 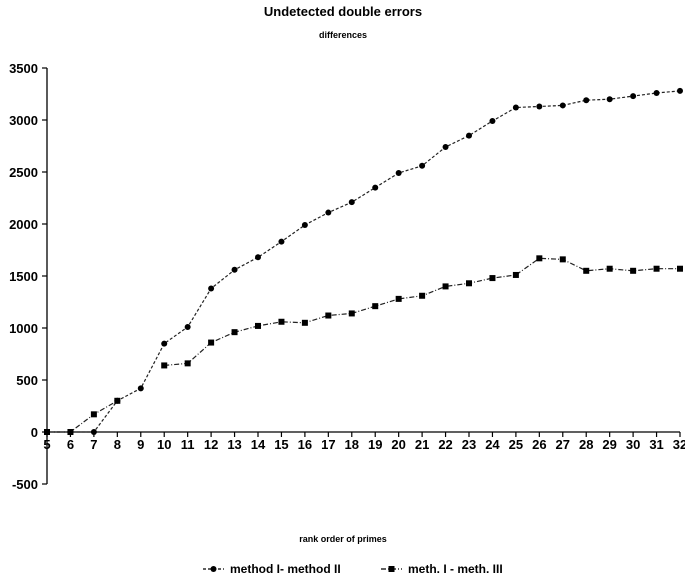 I want to click on x-tick-label: 28, so click(x=586, y=444).